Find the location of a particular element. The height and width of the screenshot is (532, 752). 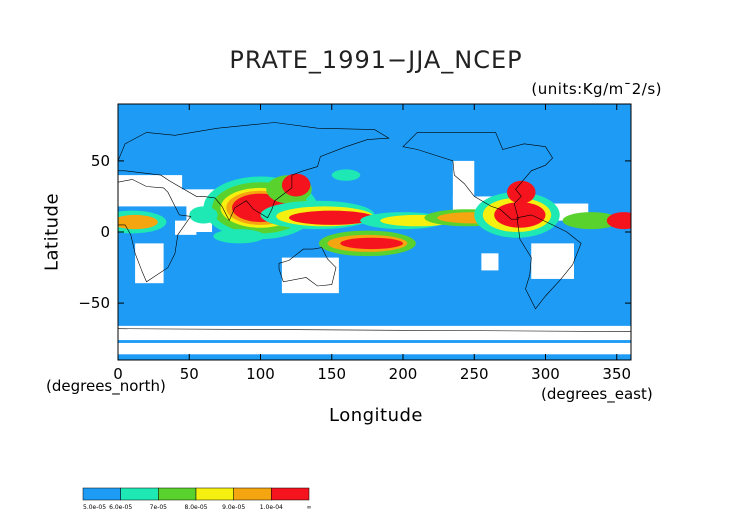

dry-antarctica-coast is located at coordinates (374, 333).